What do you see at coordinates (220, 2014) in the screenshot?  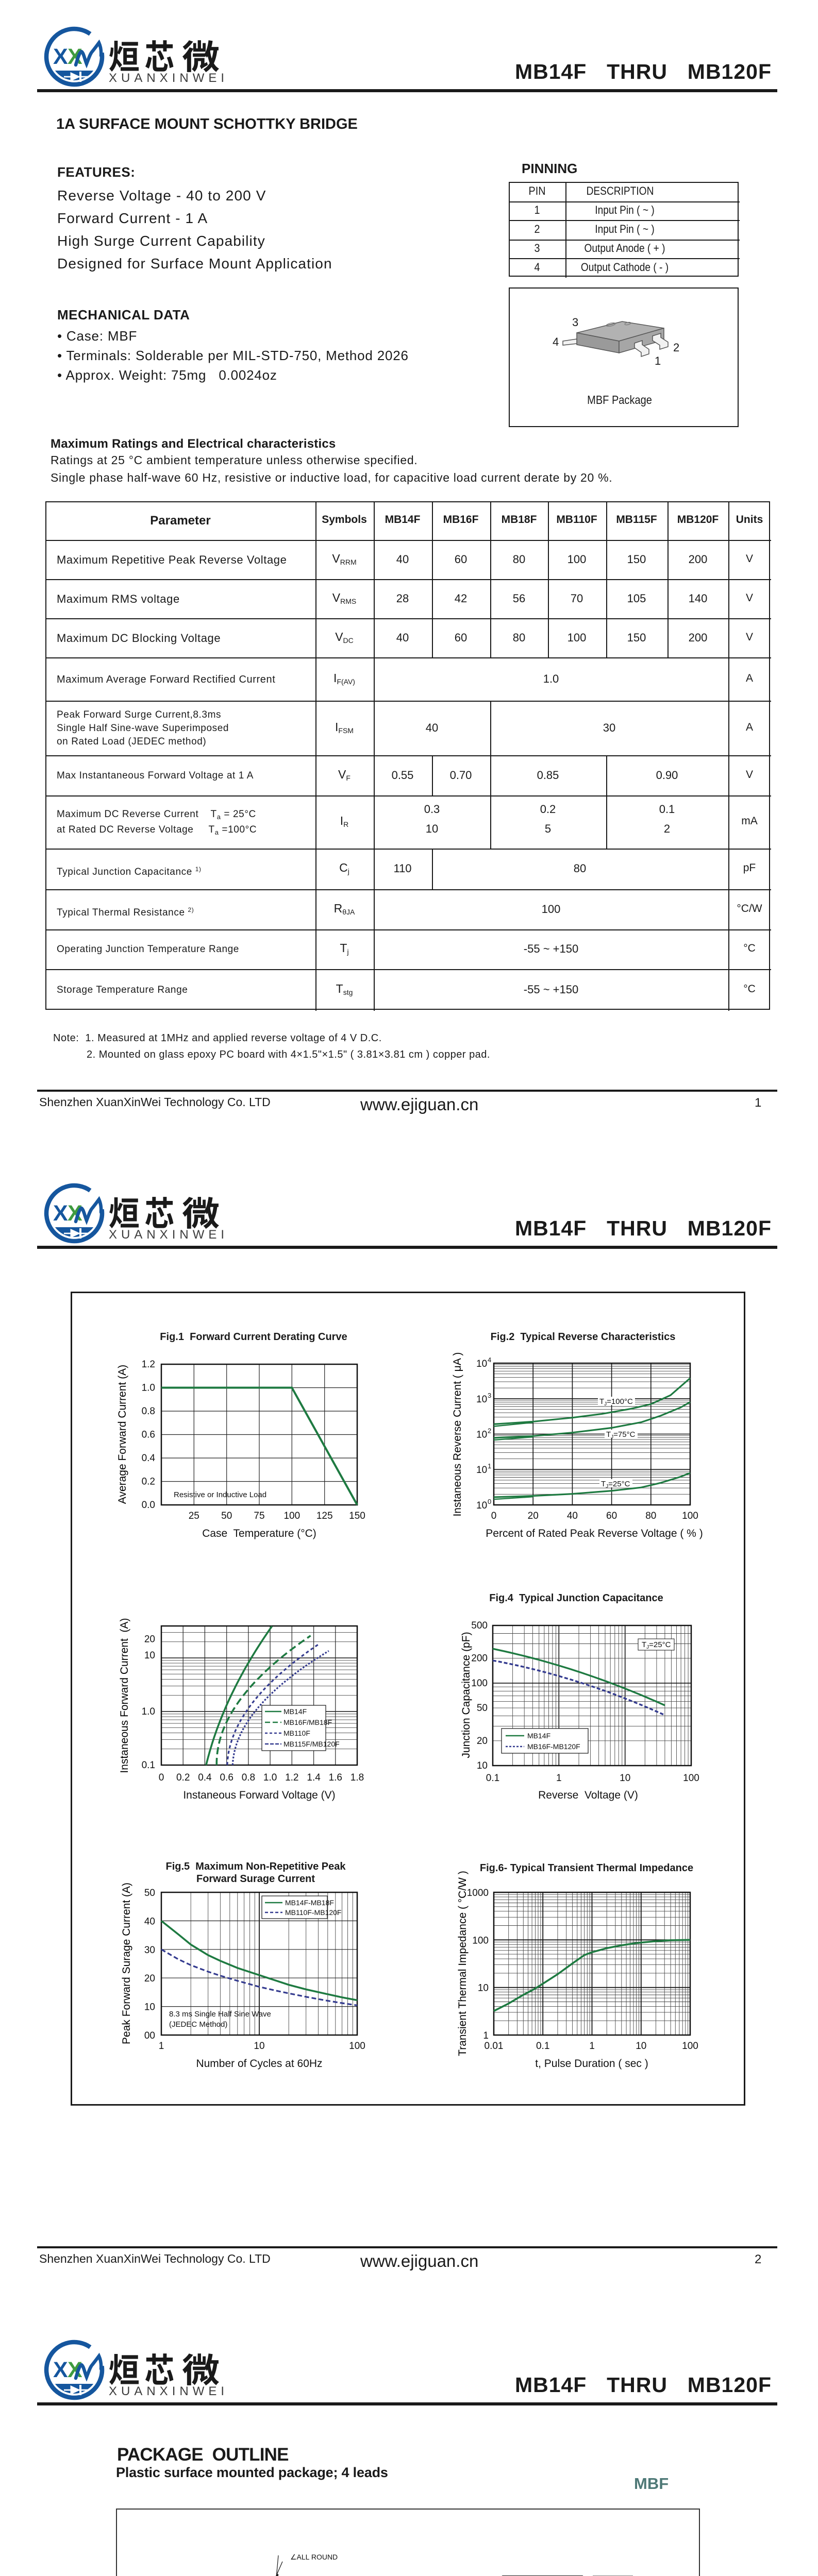 I see `svg-text: 8.3 ms Single Half Sine Wave` at bounding box center [220, 2014].